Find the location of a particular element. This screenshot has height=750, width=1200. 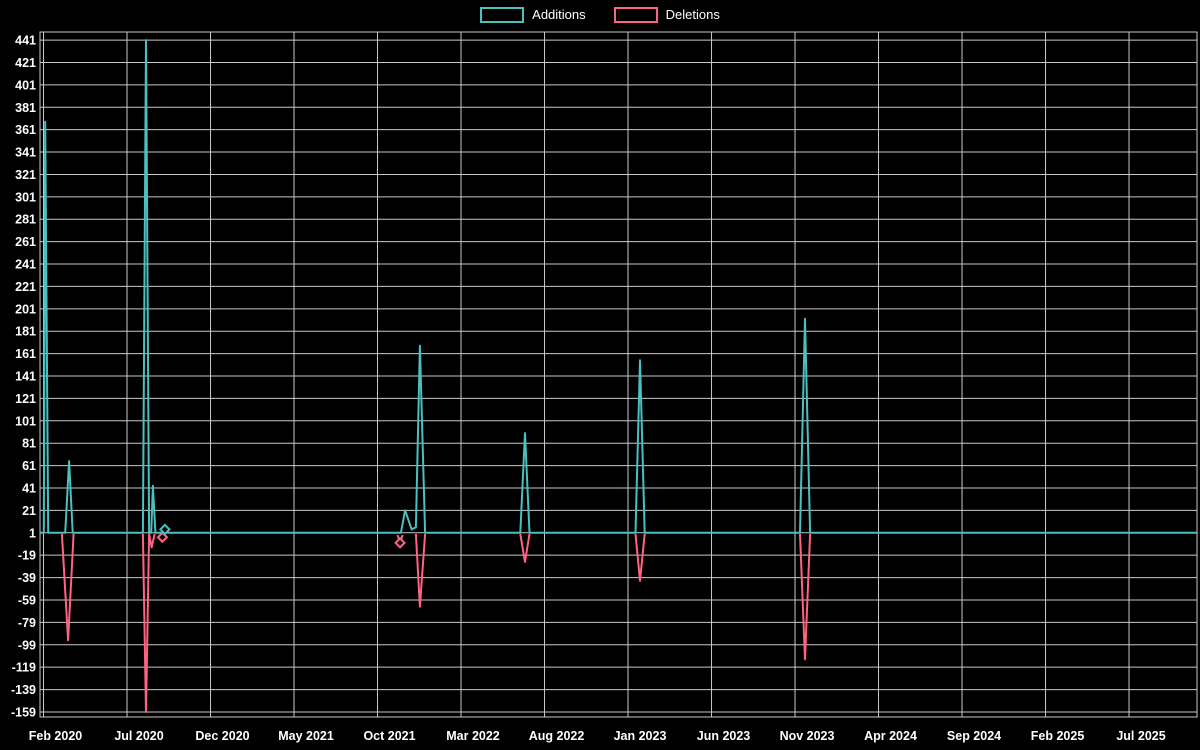

y-tick-label: 241 is located at coordinates (25, 265).